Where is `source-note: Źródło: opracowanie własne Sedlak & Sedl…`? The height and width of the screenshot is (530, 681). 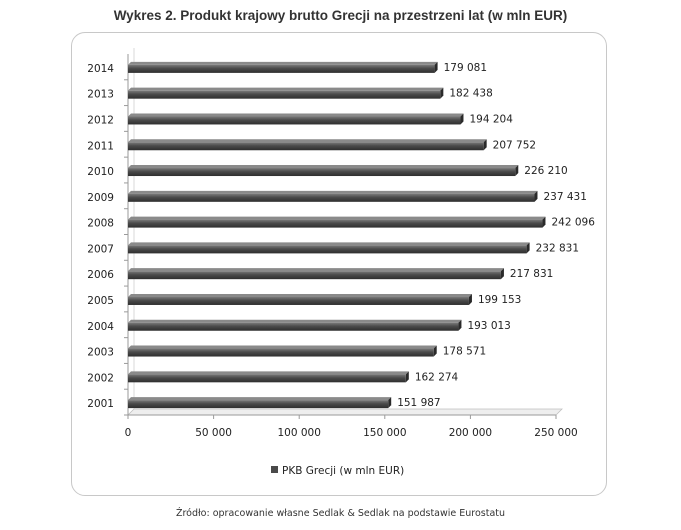 source-note: Źródło: opracowanie własne Sedlak & Sedl… is located at coordinates (340, 513).